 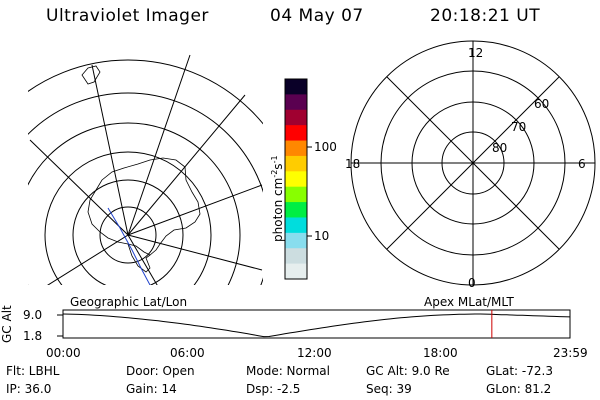 I want to click on timeline-frame, so click(x=316, y=324).